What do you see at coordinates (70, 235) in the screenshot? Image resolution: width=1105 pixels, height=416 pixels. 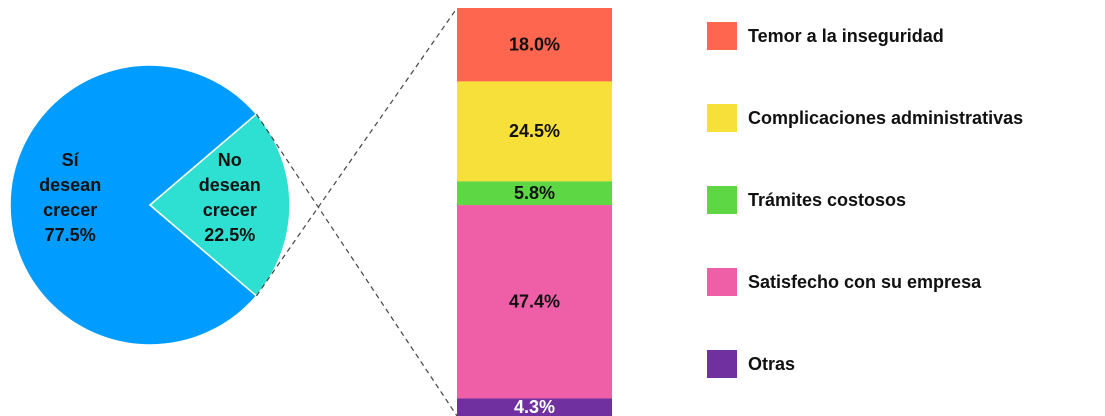 I see `pie-value-label: 77.5%` at bounding box center [70, 235].